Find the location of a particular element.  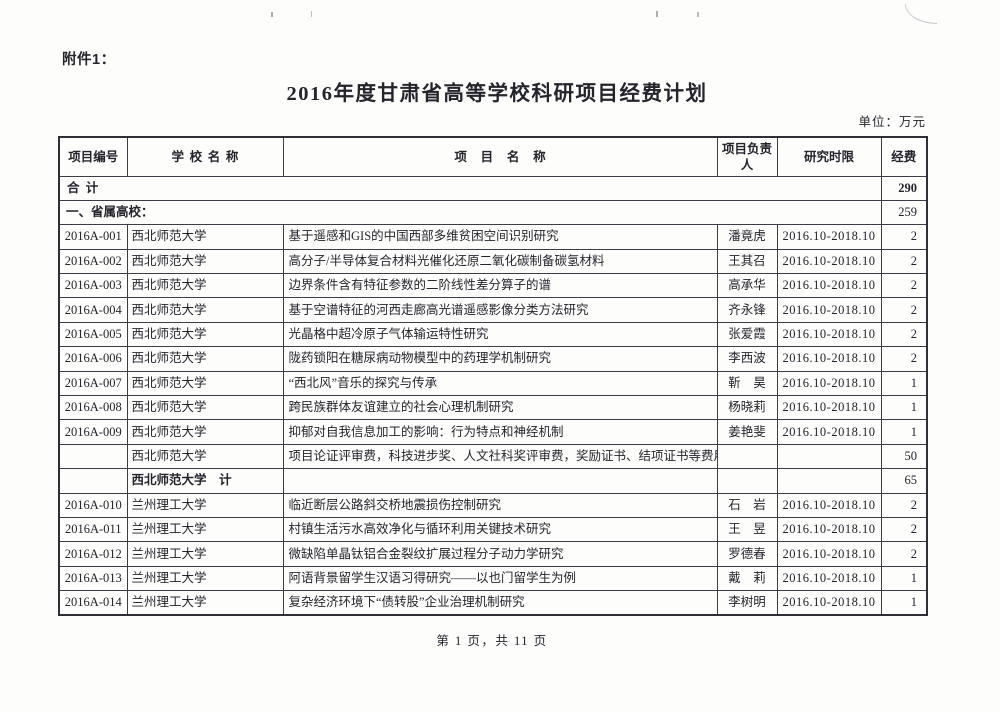

project-title-cell: 抑郁对自我信息加工的影响：行为特点和神经机制 is located at coordinates (500, 432).